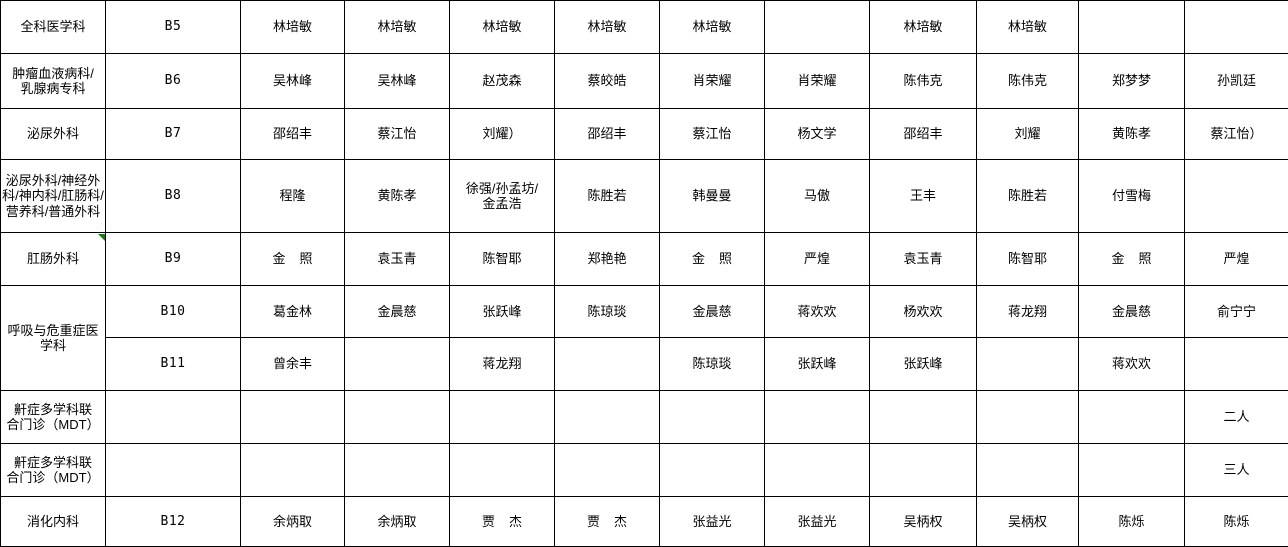 Image resolution: width=1288 pixels, height=547 pixels. I want to click on doctor-name-cell: 黄陈孝, so click(397, 196).